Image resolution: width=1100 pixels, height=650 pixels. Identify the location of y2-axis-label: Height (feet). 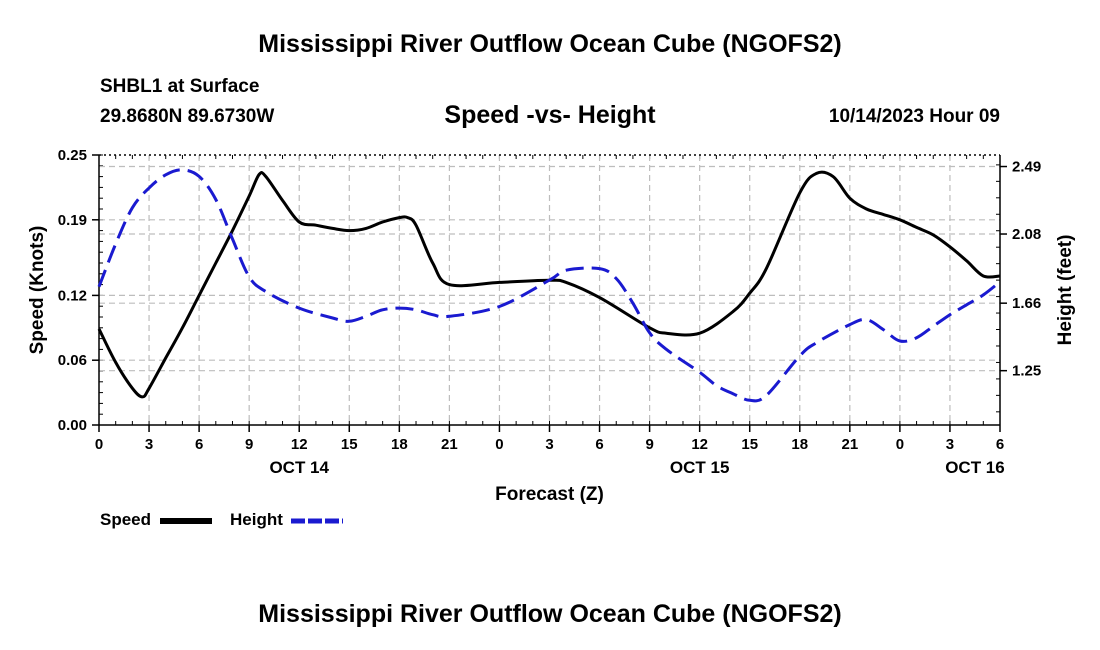
(1065, 290).